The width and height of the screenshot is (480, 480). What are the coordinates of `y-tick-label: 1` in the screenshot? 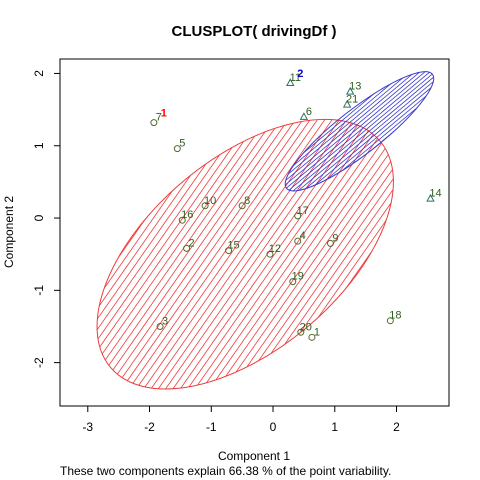 It's located at (39, 145).